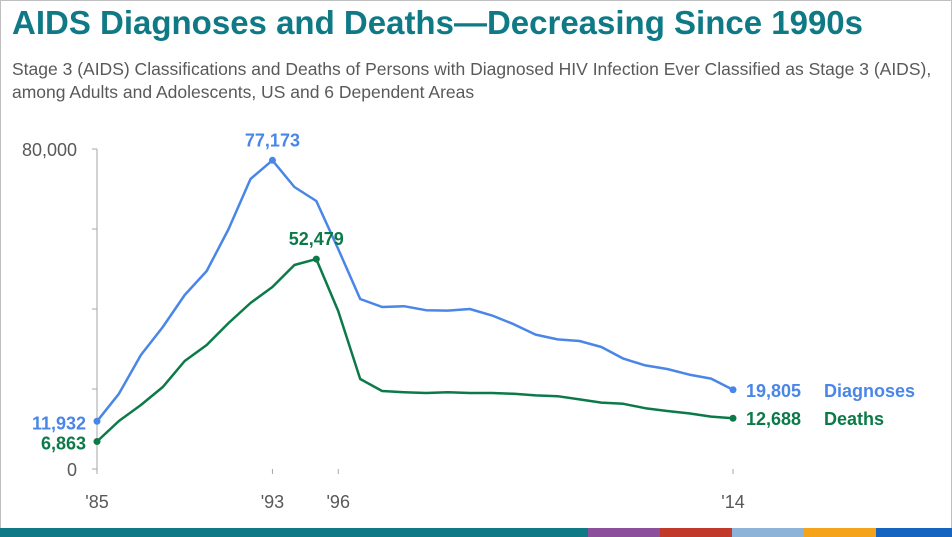  What do you see at coordinates (869, 391) in the screenshot?
I see `legend-label-diagnoses: Diagnoses` at bounding box center [869, 391].